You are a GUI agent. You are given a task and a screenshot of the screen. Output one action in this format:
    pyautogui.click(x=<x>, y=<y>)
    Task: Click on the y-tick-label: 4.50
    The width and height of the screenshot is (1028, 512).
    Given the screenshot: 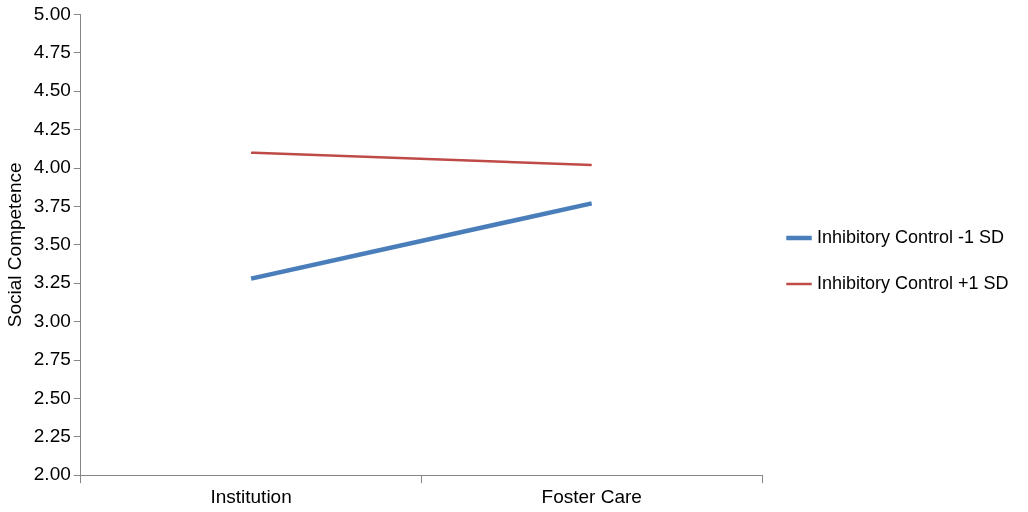 What is the action you would take?
    pyautogui.click(x=52, y=90)
    